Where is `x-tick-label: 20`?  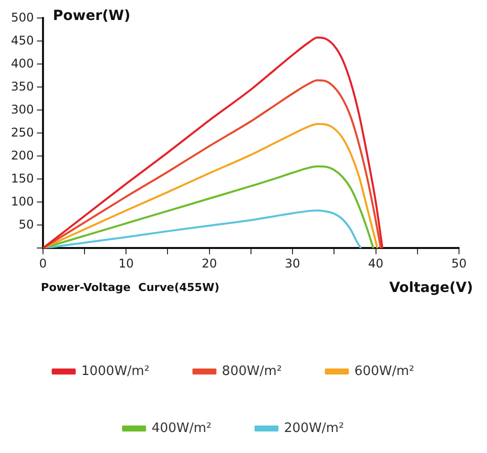 x-tick-label: 20 is located at coordinates (209, 263).